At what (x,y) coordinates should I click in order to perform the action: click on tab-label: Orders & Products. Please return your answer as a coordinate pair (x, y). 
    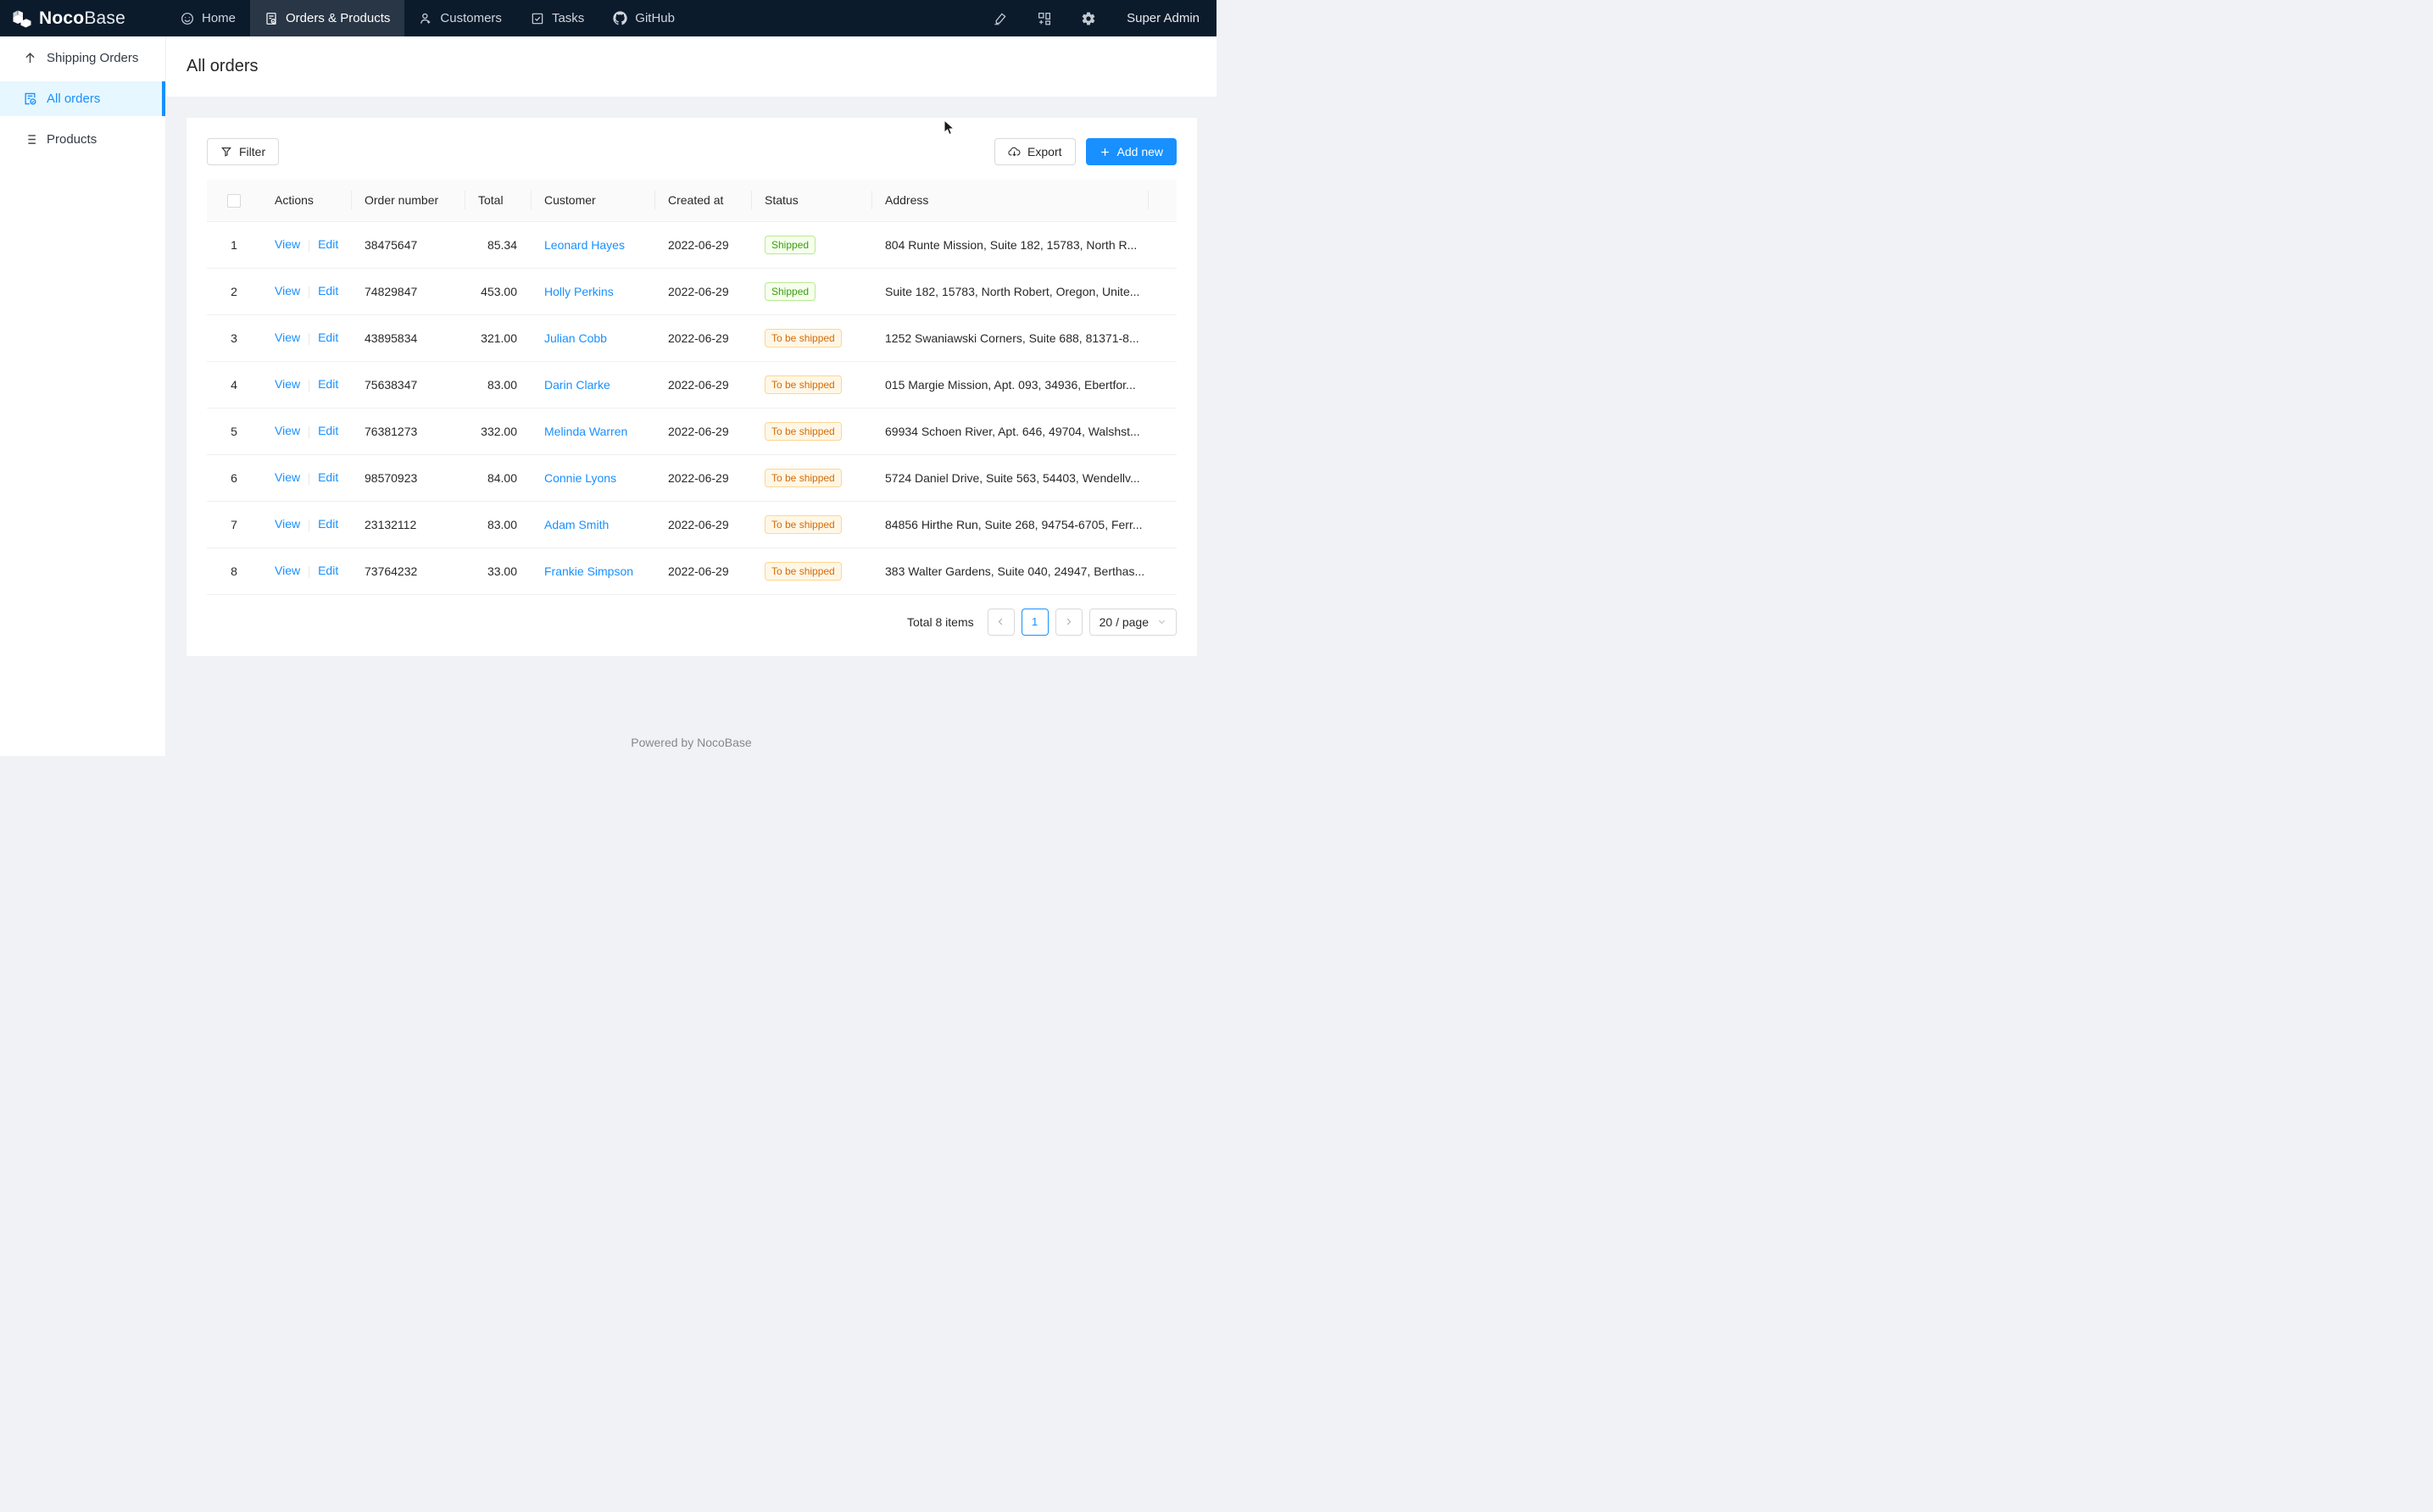
    Looking at the image, I should click on (338, 18).